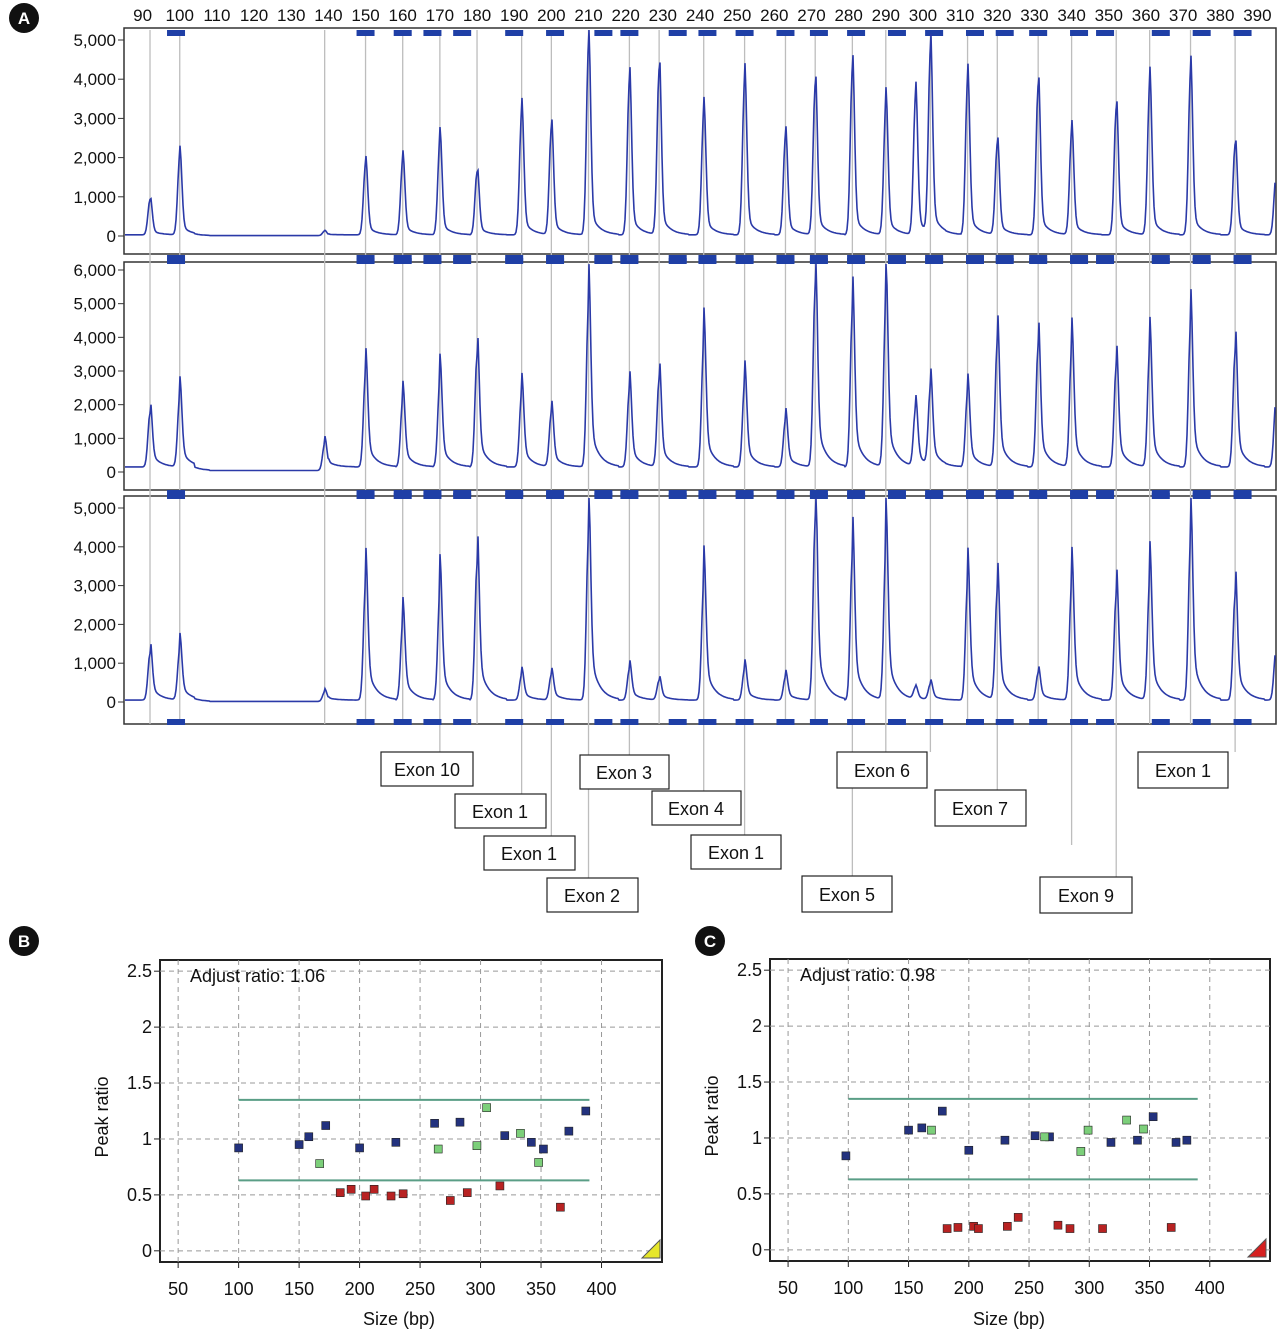 The width and height of the screenshot is (1280, 1334). What do you see at coordinates (811, 15) in the screenshot?
I see `size-tick-label: 270` at bounding box center [811, 15].